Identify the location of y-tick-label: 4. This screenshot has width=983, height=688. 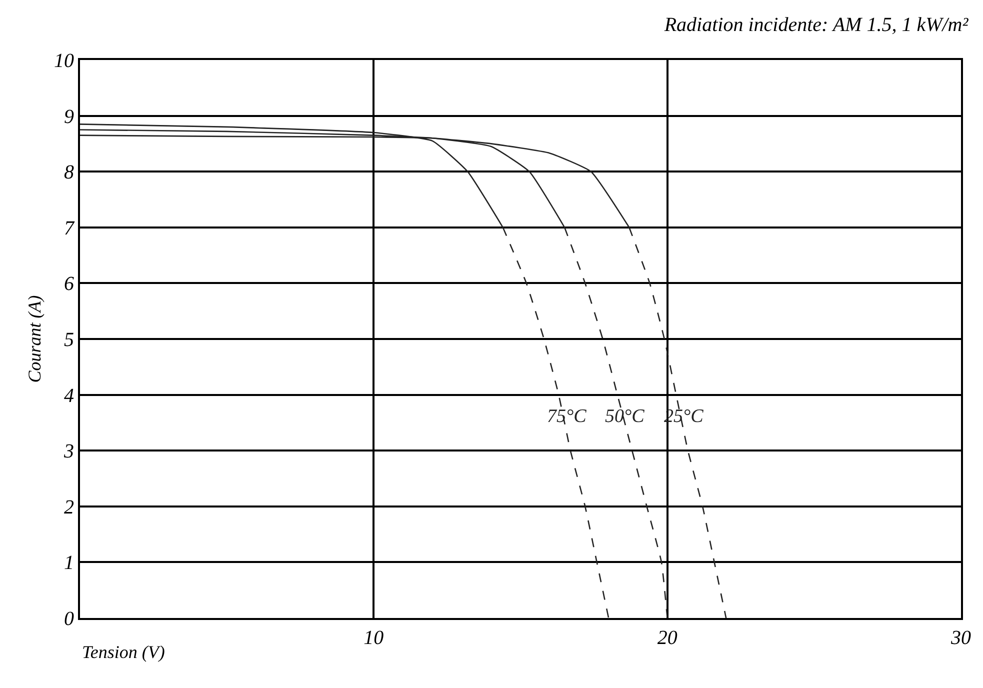
(69, 395).